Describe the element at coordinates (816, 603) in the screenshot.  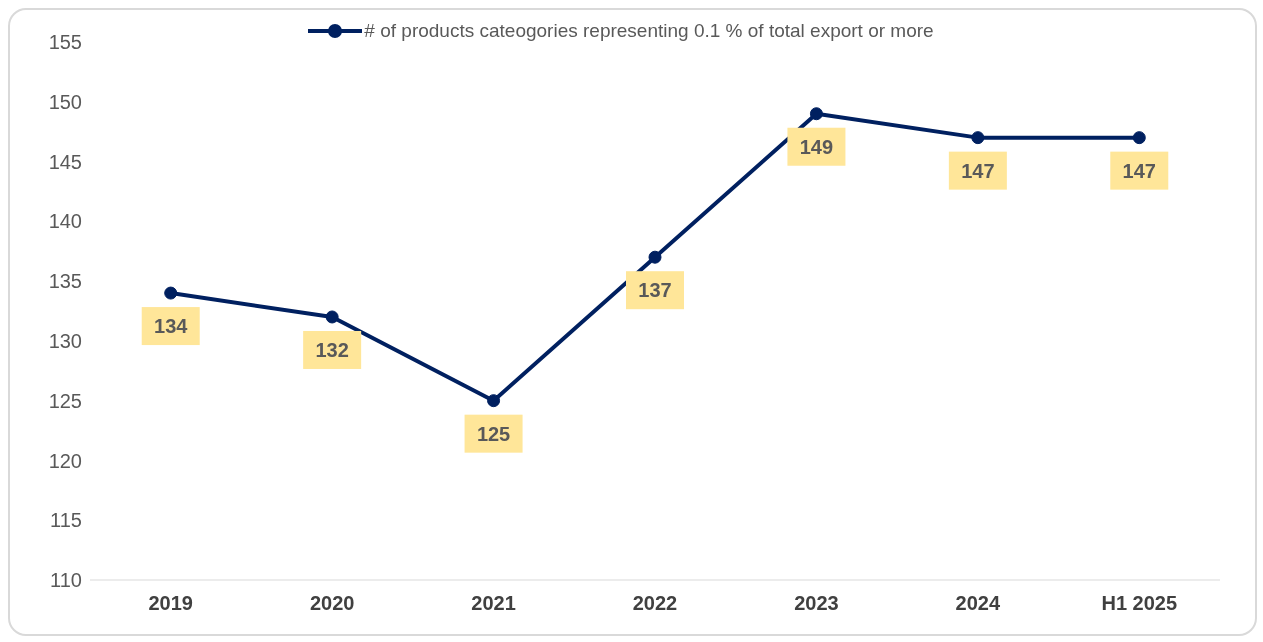
I see `x-tick-label: 2023` at that location.